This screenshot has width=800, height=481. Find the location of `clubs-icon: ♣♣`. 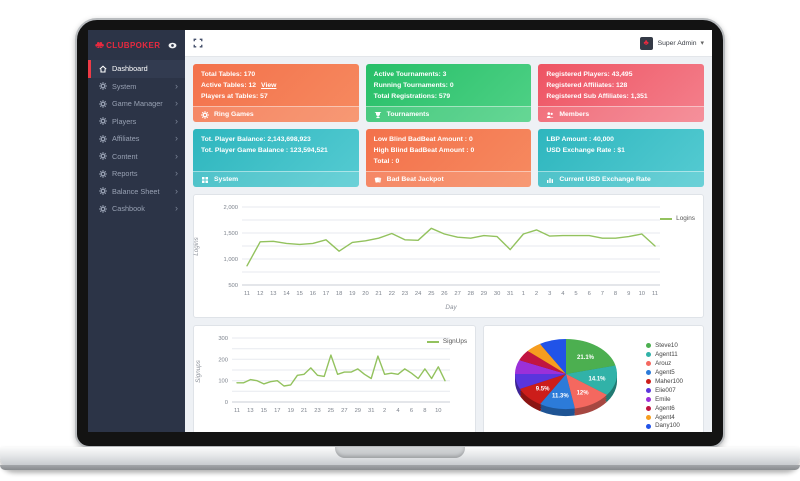

clubs-icon: ♣♣ is located at coordinates (99, 45).